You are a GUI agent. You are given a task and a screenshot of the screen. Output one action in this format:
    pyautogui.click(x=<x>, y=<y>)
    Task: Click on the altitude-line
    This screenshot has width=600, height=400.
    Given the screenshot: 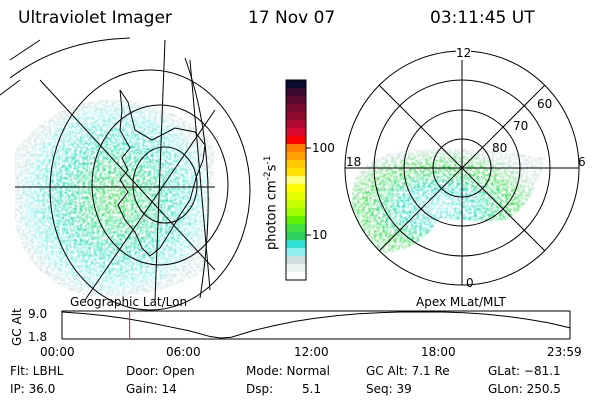 What is the action you would take?
    pyautogui.click(x=316, y=325)
    